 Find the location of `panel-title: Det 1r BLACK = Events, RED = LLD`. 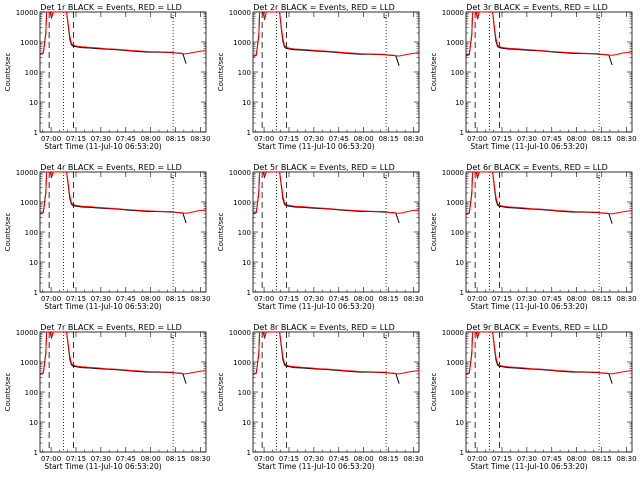

panel-title: Det 1r BLACK = Events, RED = LLD is located at coordinates (111, 7).